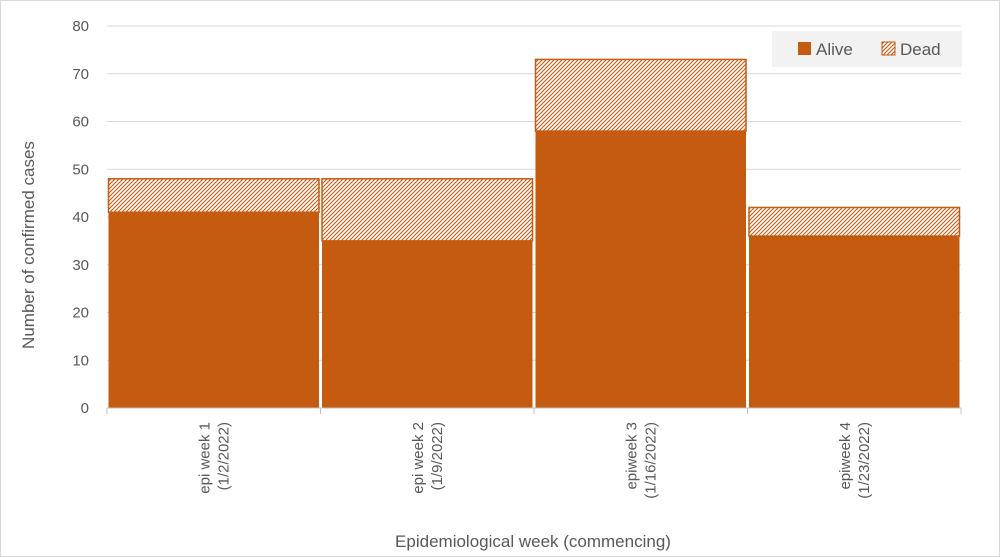 The height and width of the screenshot is (557, 1000). Describe the element at coordinates (834, 49) in the screenshot. I see `legend-label-alive: Alive` at that location.